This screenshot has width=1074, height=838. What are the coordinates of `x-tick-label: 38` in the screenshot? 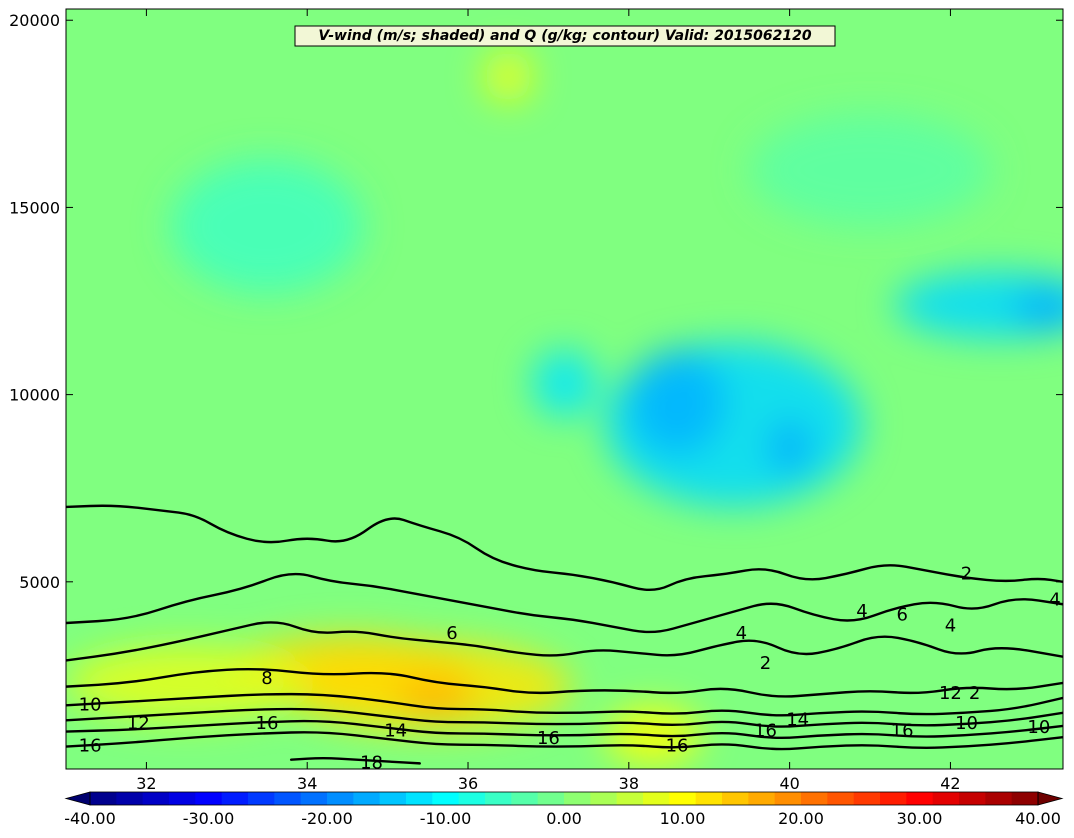 It's located at (629, 783).